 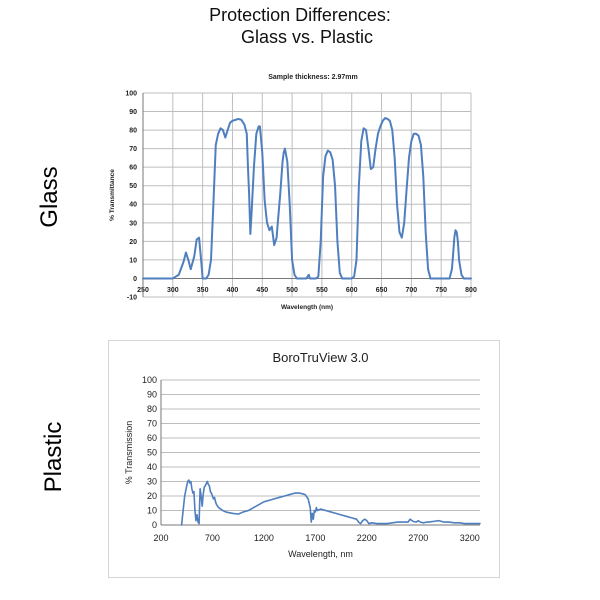 What do you see at coordinates (300, 15) in the screenshot?
I see `page-title-line-1: Protection Differences:` at bounding box center [300, 15].